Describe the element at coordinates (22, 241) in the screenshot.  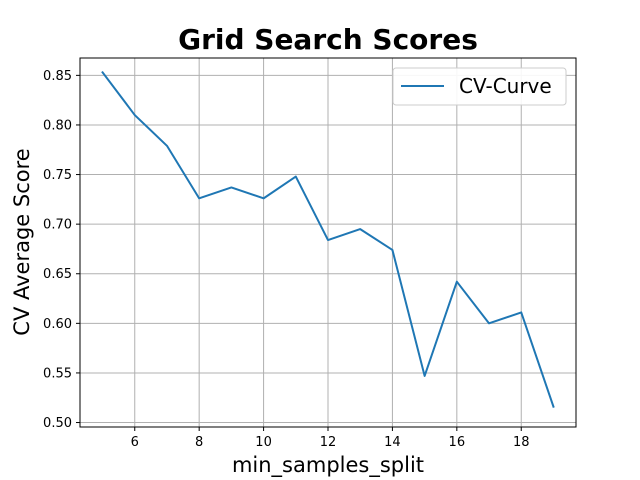
I see `y-axis-label: CV Average Score` at that location.